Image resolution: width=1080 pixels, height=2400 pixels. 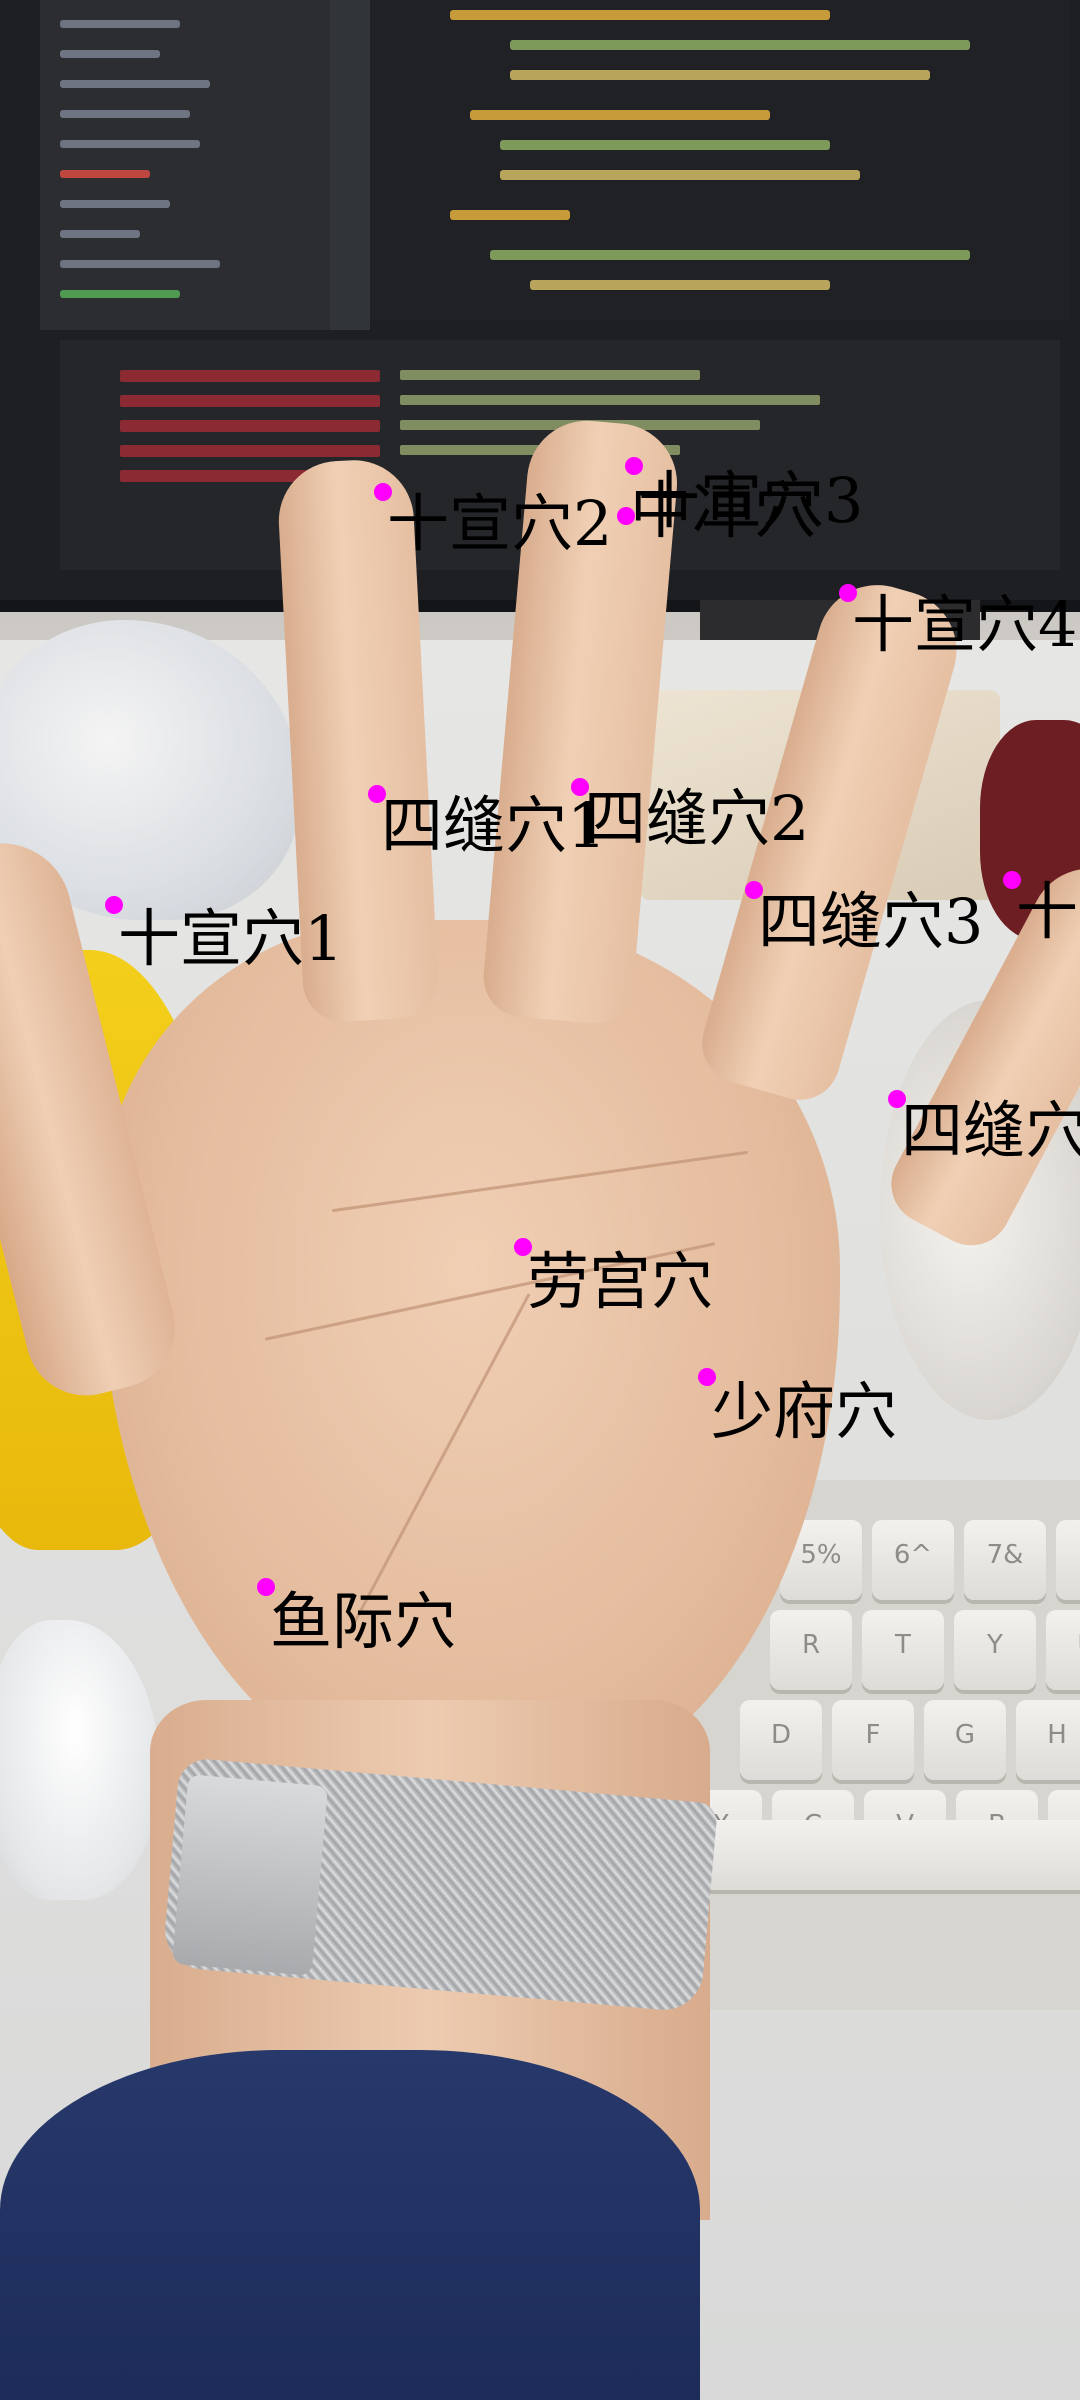 What do you see at coordinates (350, 2225) in the screenshot?
I see `sleeve` at bounding box center [350, 2225].